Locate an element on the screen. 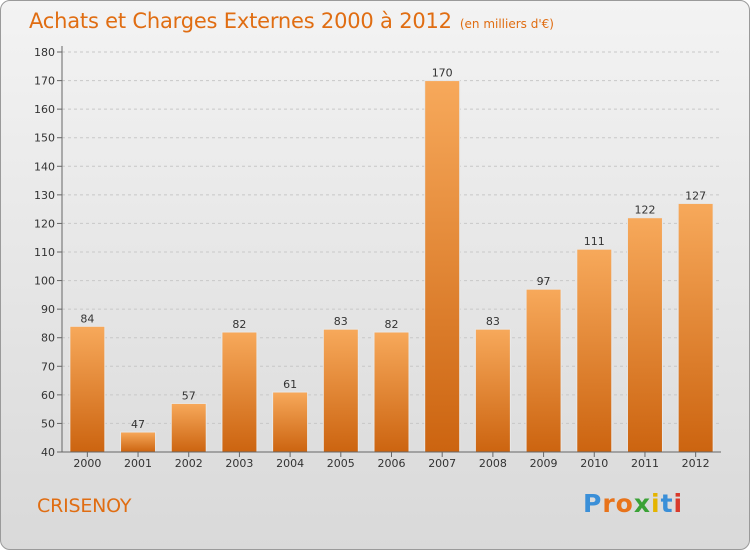 This screenshot has height=550, width=750. y-tick-label: 70 is located at coordinates (48, 366).